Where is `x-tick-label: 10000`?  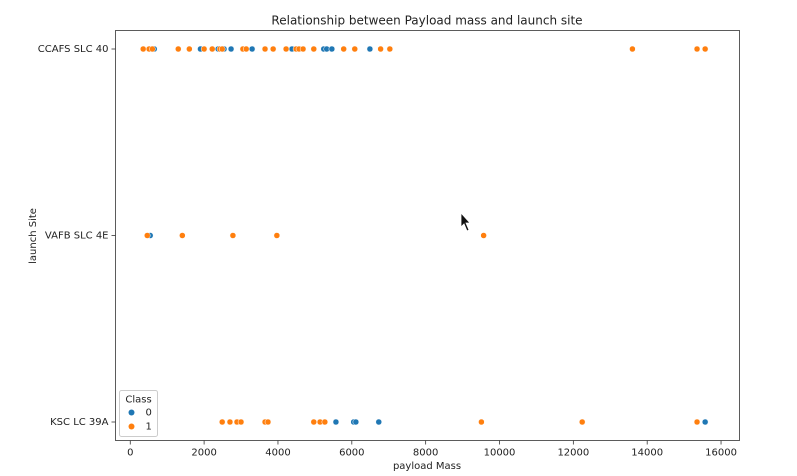
x-tick-label: 10000 is located at coordinates (500, 453).